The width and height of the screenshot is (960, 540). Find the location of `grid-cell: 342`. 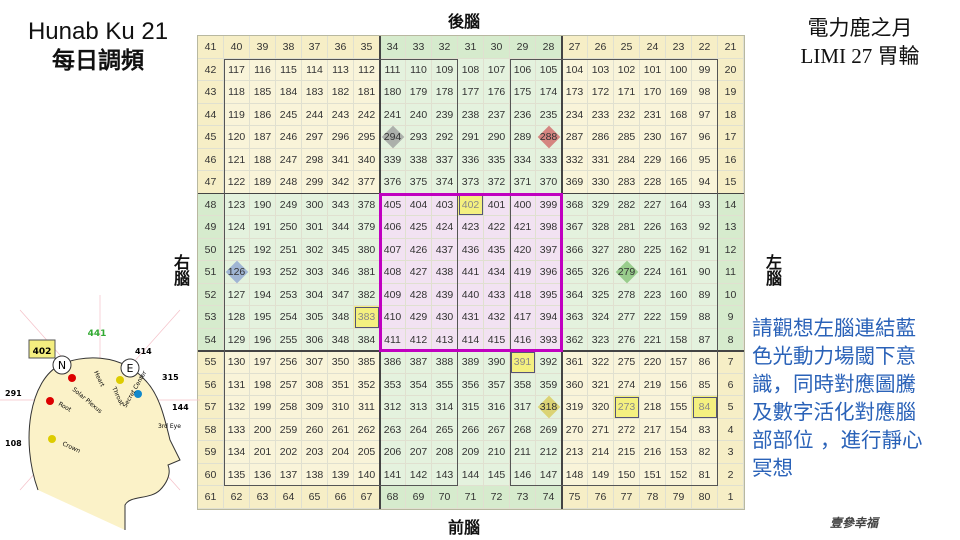

grid-cell: 342 is located at coordinates (341, 182).